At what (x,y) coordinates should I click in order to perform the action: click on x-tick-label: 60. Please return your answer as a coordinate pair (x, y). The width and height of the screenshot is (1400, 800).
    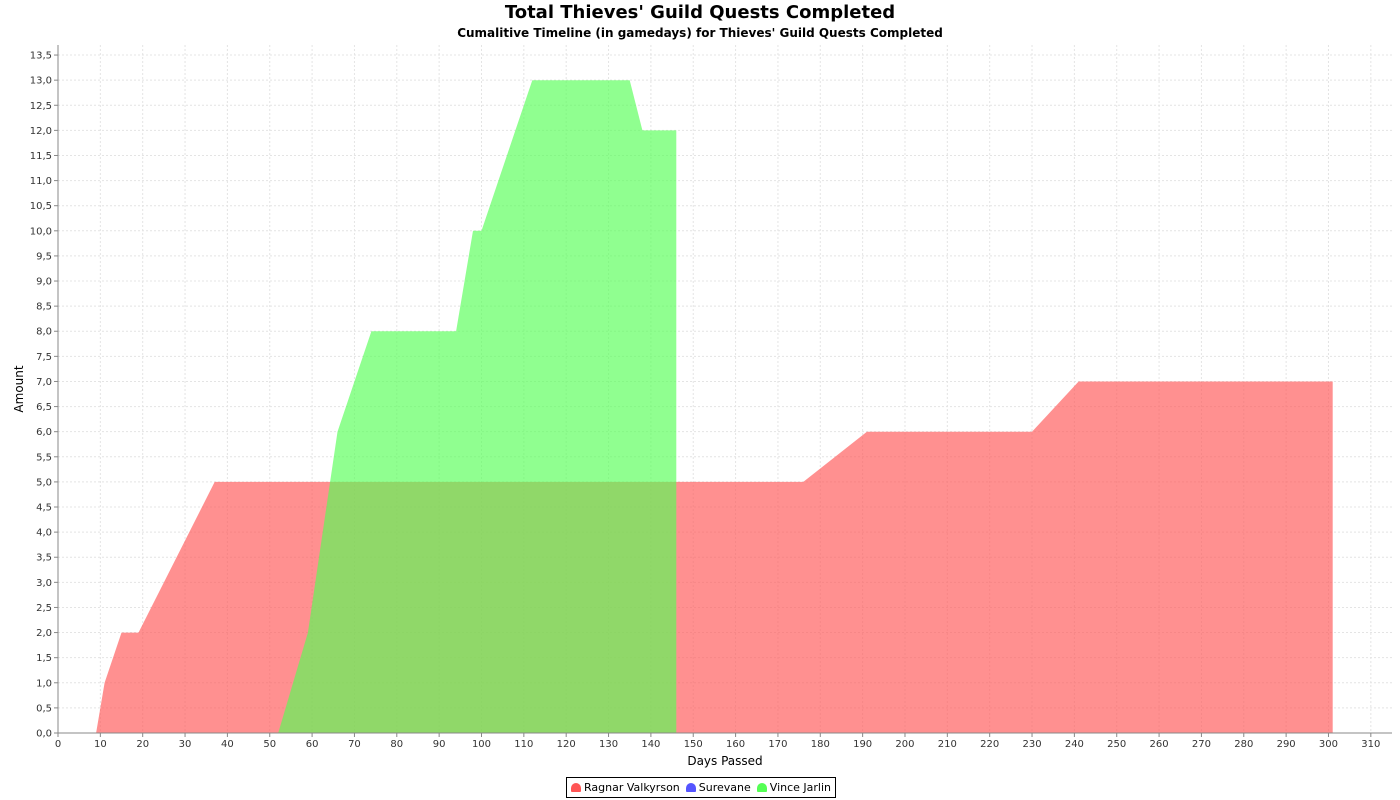
    Looking at the image, I should click on (312, 744).